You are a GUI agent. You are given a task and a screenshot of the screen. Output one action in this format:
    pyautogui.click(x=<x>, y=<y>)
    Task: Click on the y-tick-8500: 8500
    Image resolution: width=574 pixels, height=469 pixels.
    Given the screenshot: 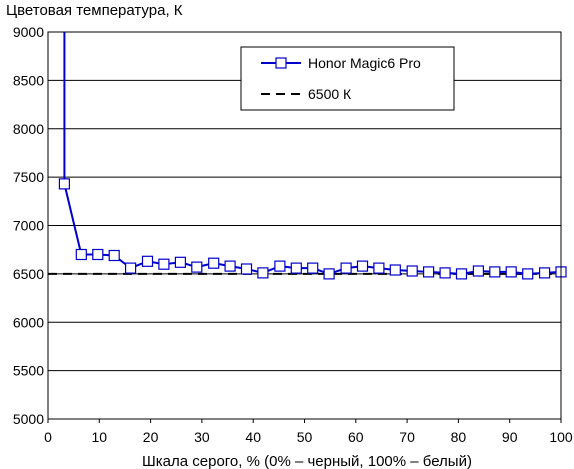 What is the action you would take?
    pyautogui.click(x=28, y=80)
    